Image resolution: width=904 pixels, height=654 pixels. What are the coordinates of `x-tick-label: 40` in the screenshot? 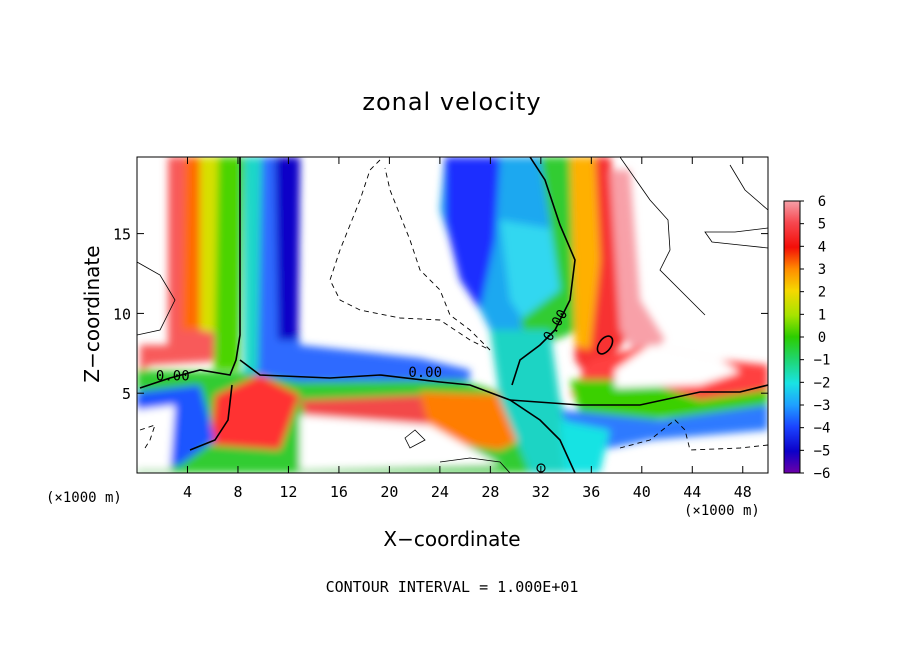 It's located at (642, 492).